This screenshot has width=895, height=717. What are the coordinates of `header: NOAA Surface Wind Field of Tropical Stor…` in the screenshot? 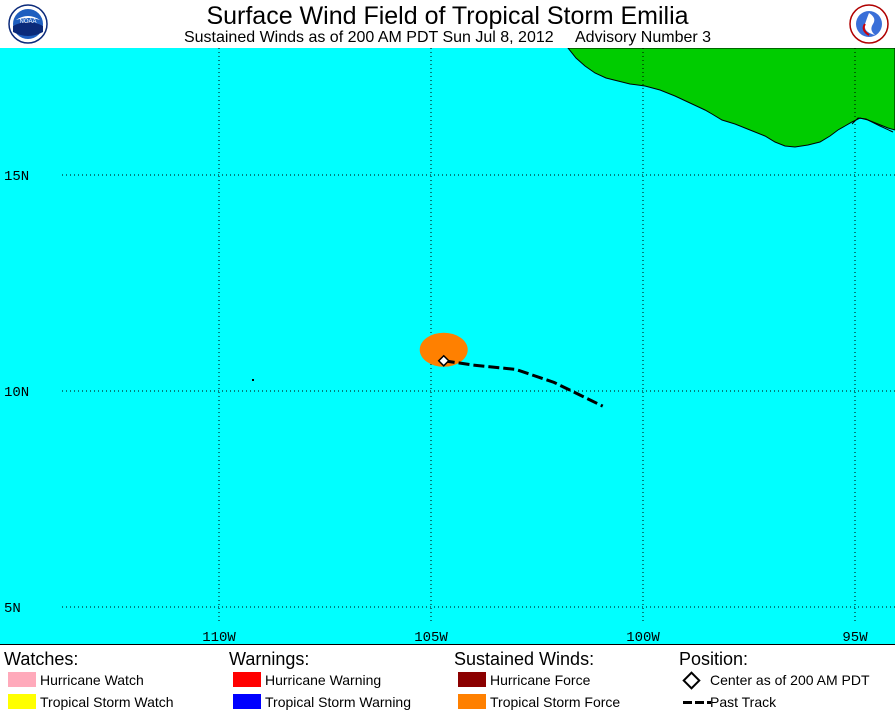 It's located at (447, 24).